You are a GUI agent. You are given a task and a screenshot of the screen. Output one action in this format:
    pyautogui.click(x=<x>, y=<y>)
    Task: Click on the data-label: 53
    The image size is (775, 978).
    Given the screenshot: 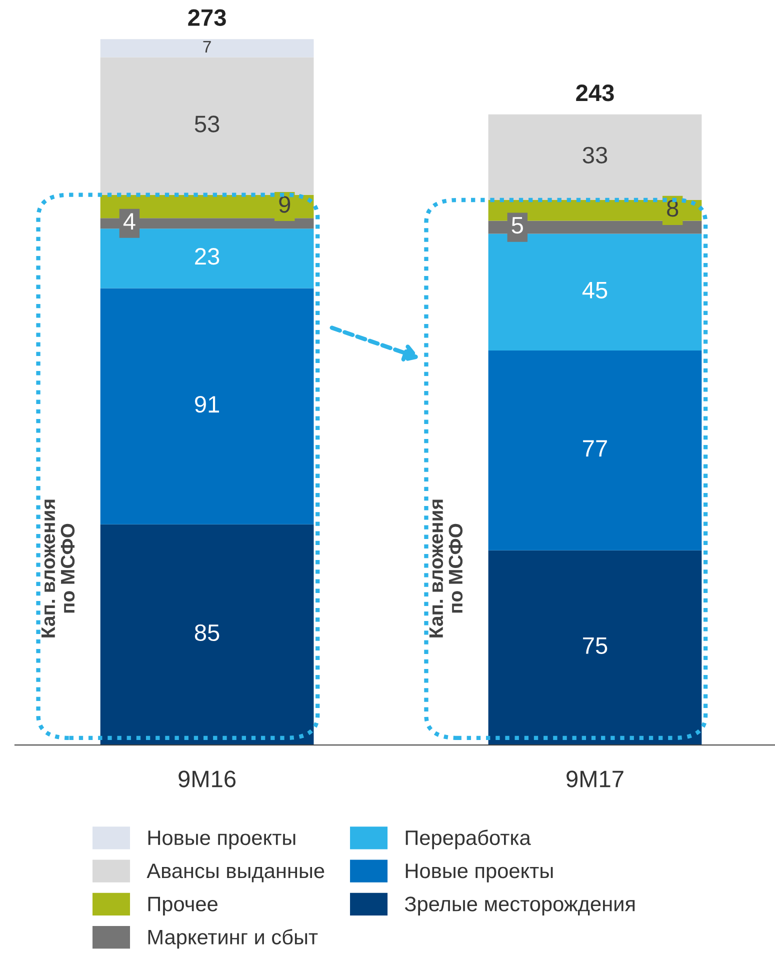 What is the action you would take?
    pyautogui.click(x=207, y=124)
    